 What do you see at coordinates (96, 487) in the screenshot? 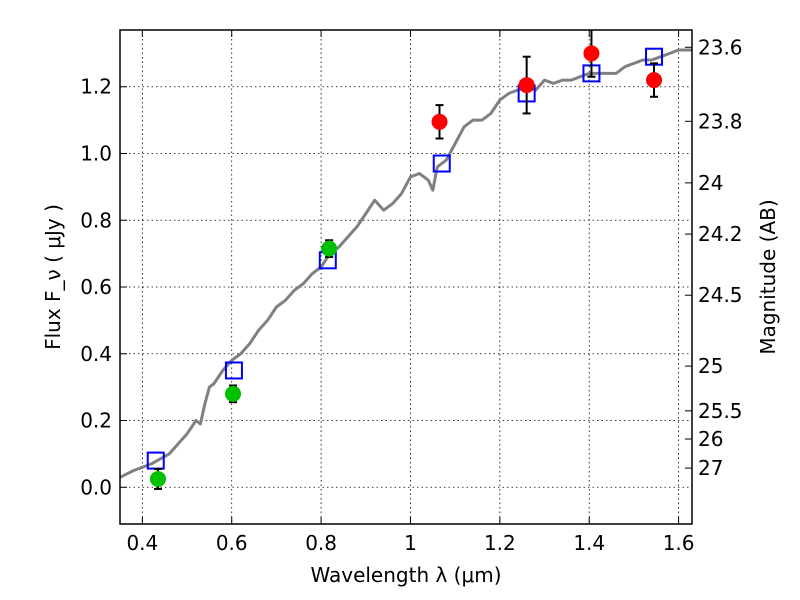
I see `y-tick-label: 0.0` at bounding box center [96, 487].